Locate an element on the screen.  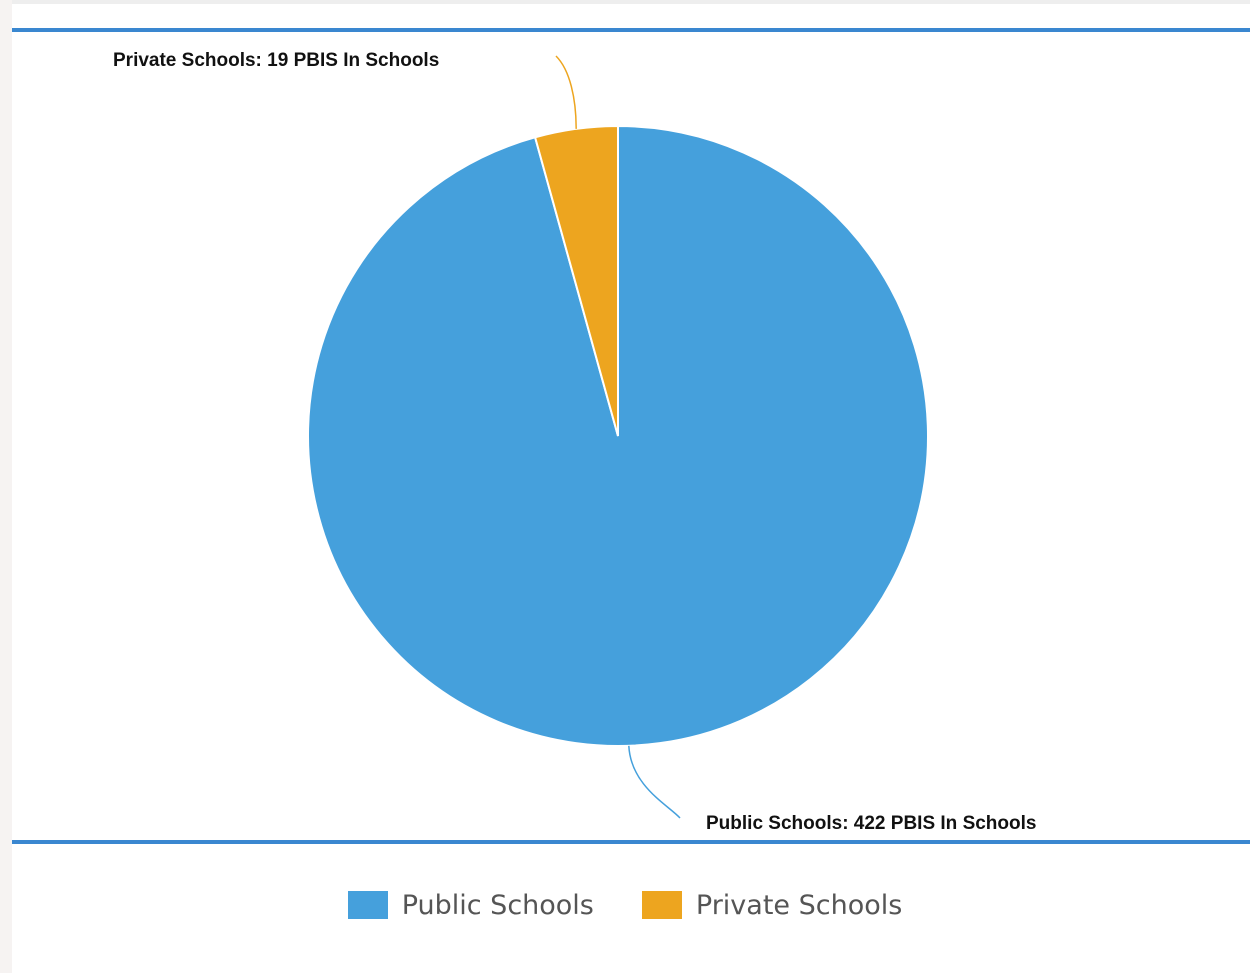
legend-item-private-schools: Private Schools is located at coordinates (772, 905).